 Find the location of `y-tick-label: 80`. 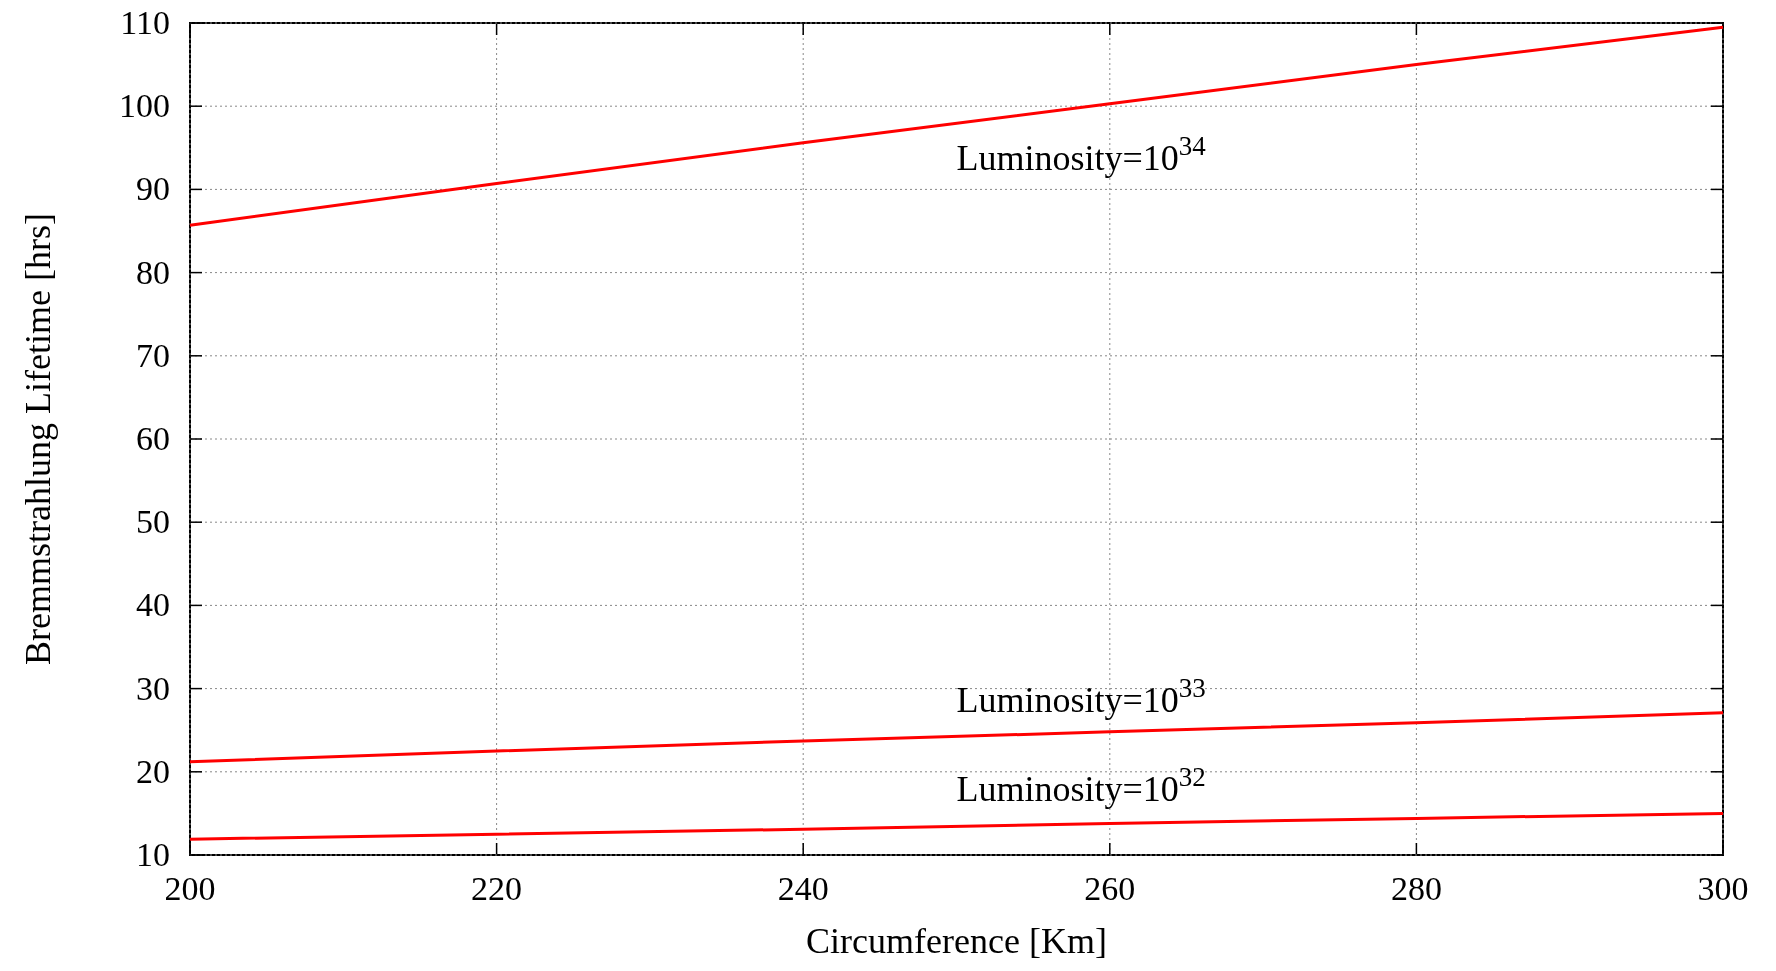

y-tick-label: 80 is located at coordinates (153, 272).